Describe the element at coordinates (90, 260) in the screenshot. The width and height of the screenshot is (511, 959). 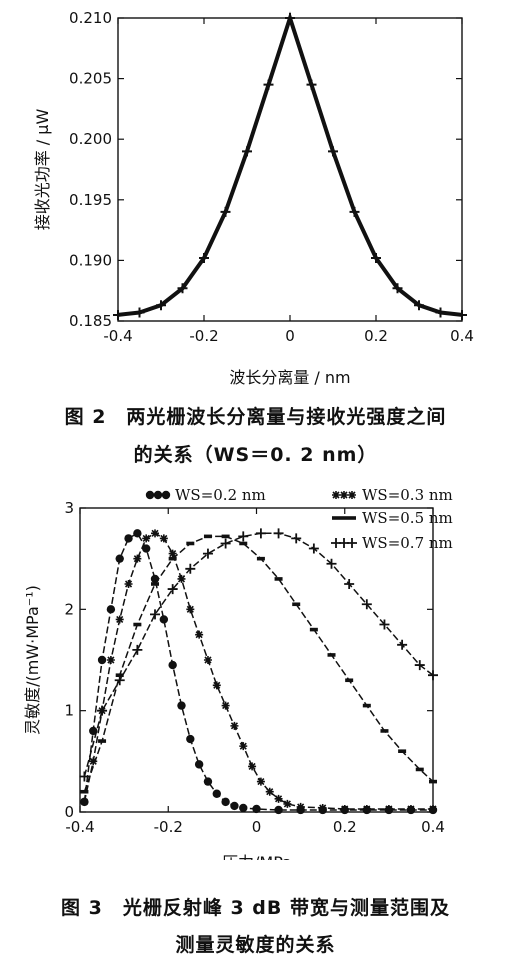
I see `y-tick-label: 0.190` at that location.